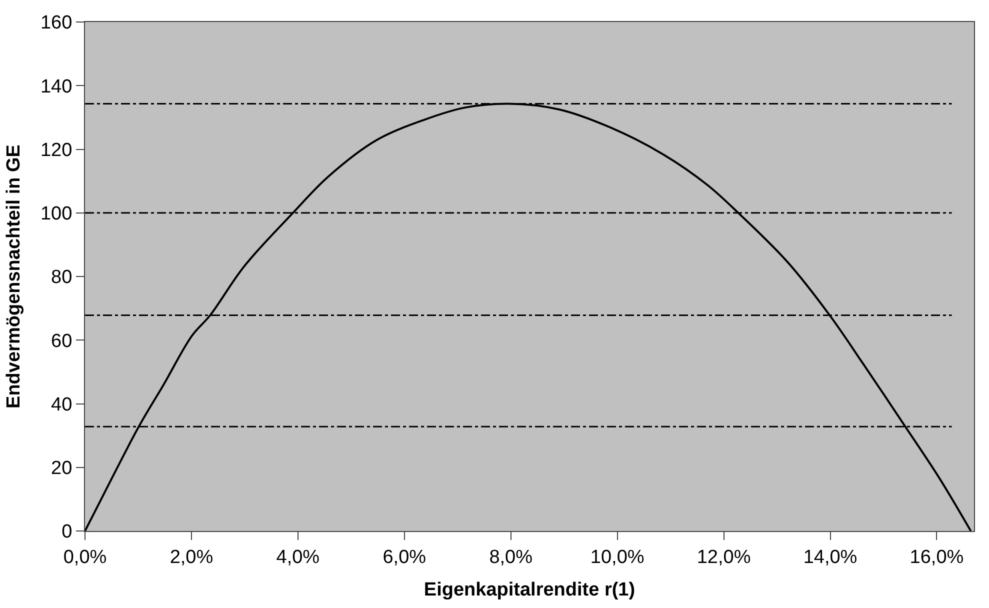 This screenshot has height=608, width=989. I want to click on y-tick-label: 120, so click(56, 150).